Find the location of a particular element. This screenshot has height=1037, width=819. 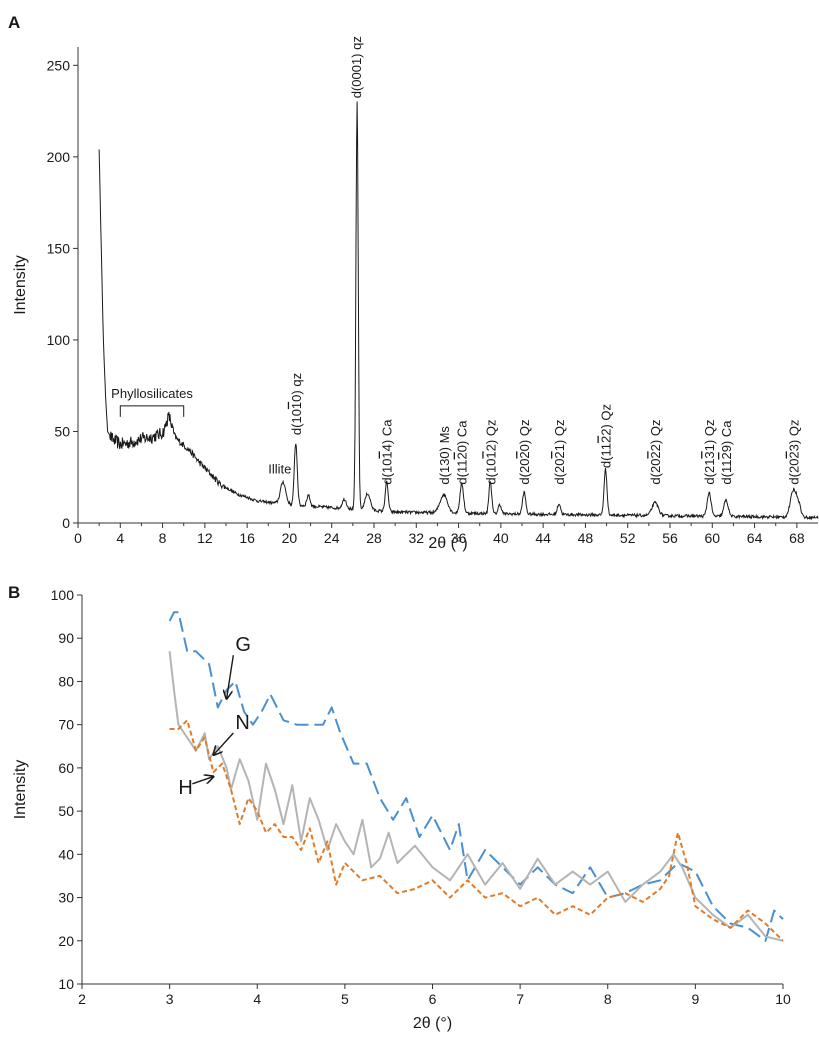

y-tick-label-b-7: 80 is located at coordinates (66, 681).